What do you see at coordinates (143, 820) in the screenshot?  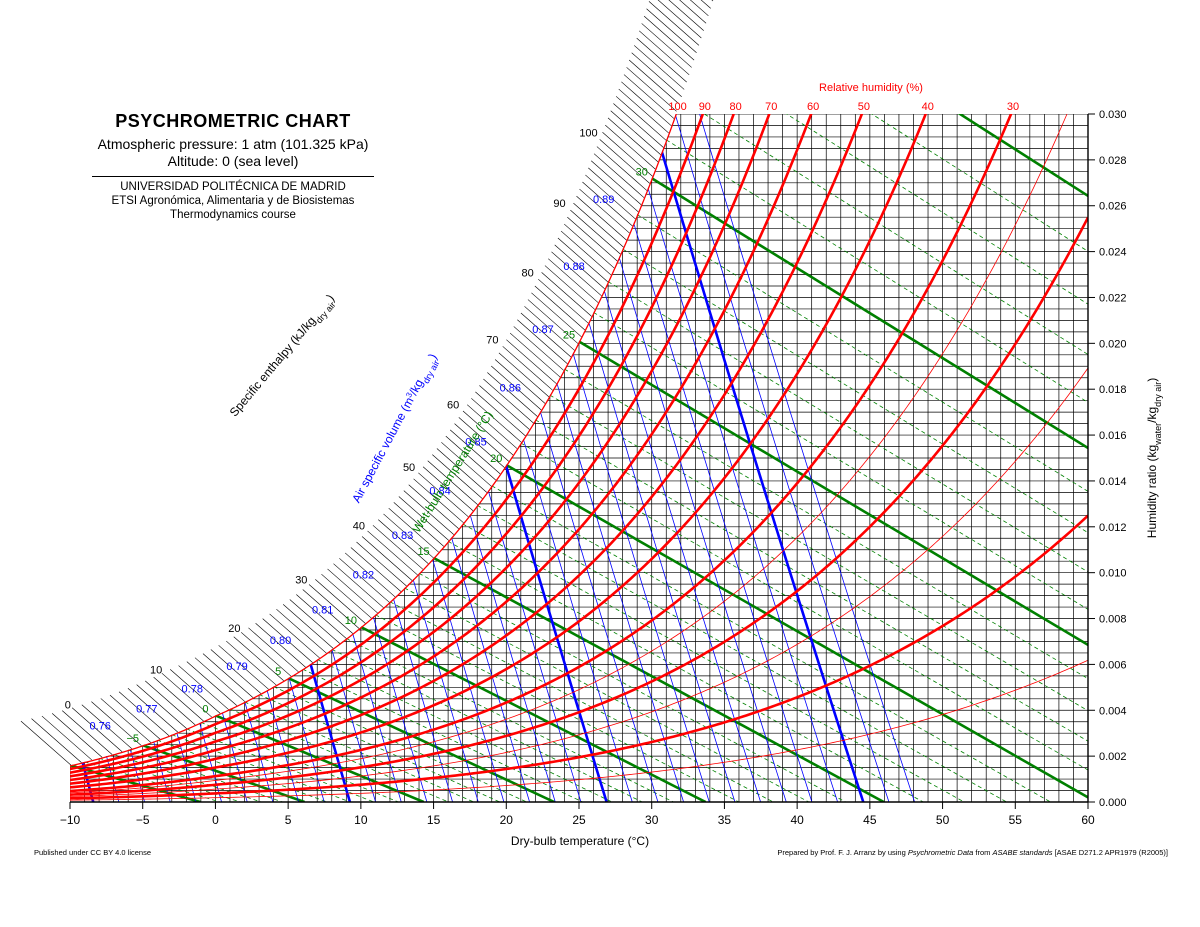 I see `x-tick-label: −5` at bounding box center [143, 820].